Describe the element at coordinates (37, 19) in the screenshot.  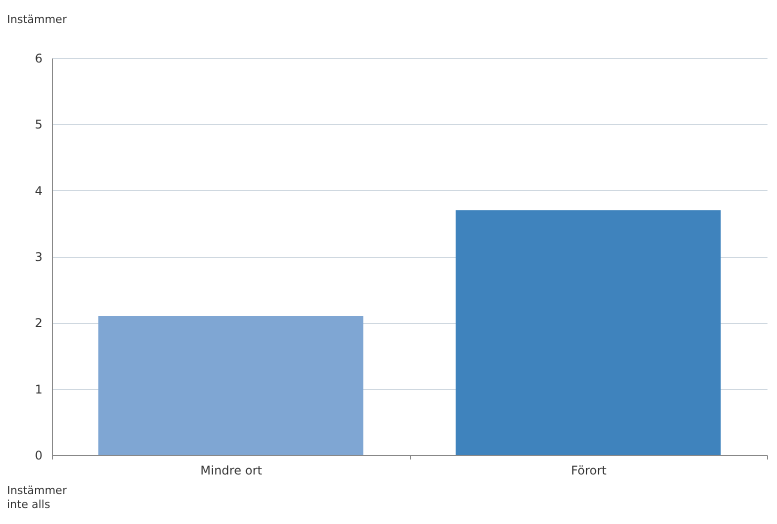
I see `y-axis-title: Instämmer` at that location.